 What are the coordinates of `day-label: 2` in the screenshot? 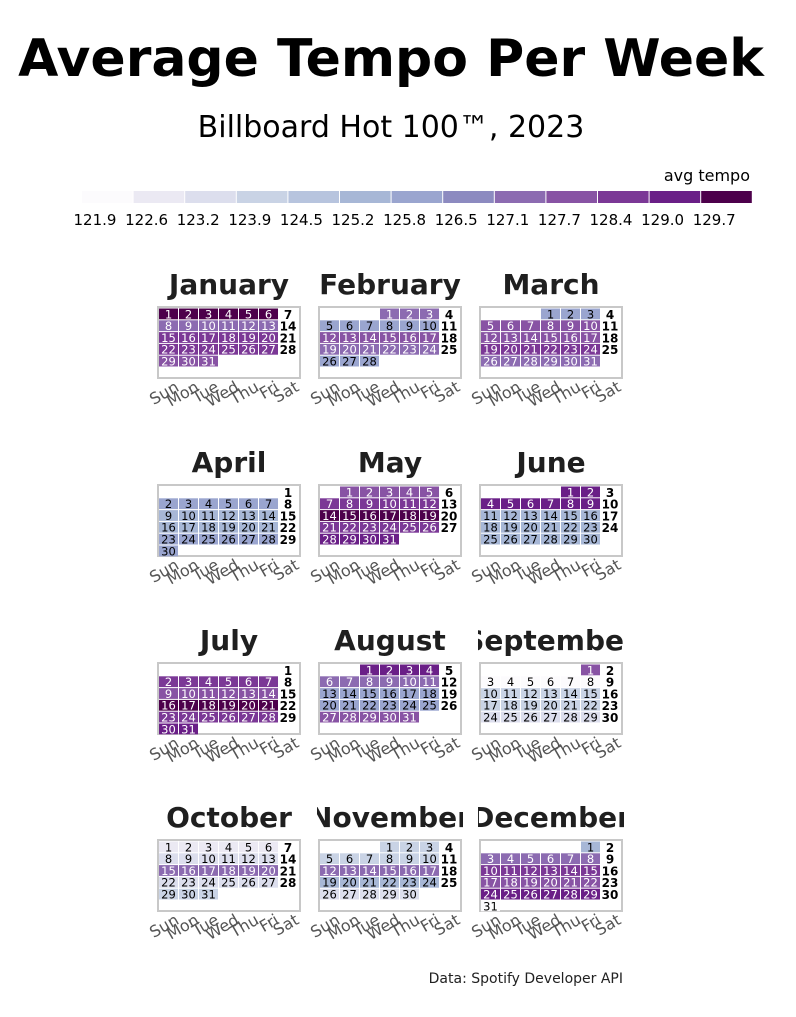 It's located at (188, 847).